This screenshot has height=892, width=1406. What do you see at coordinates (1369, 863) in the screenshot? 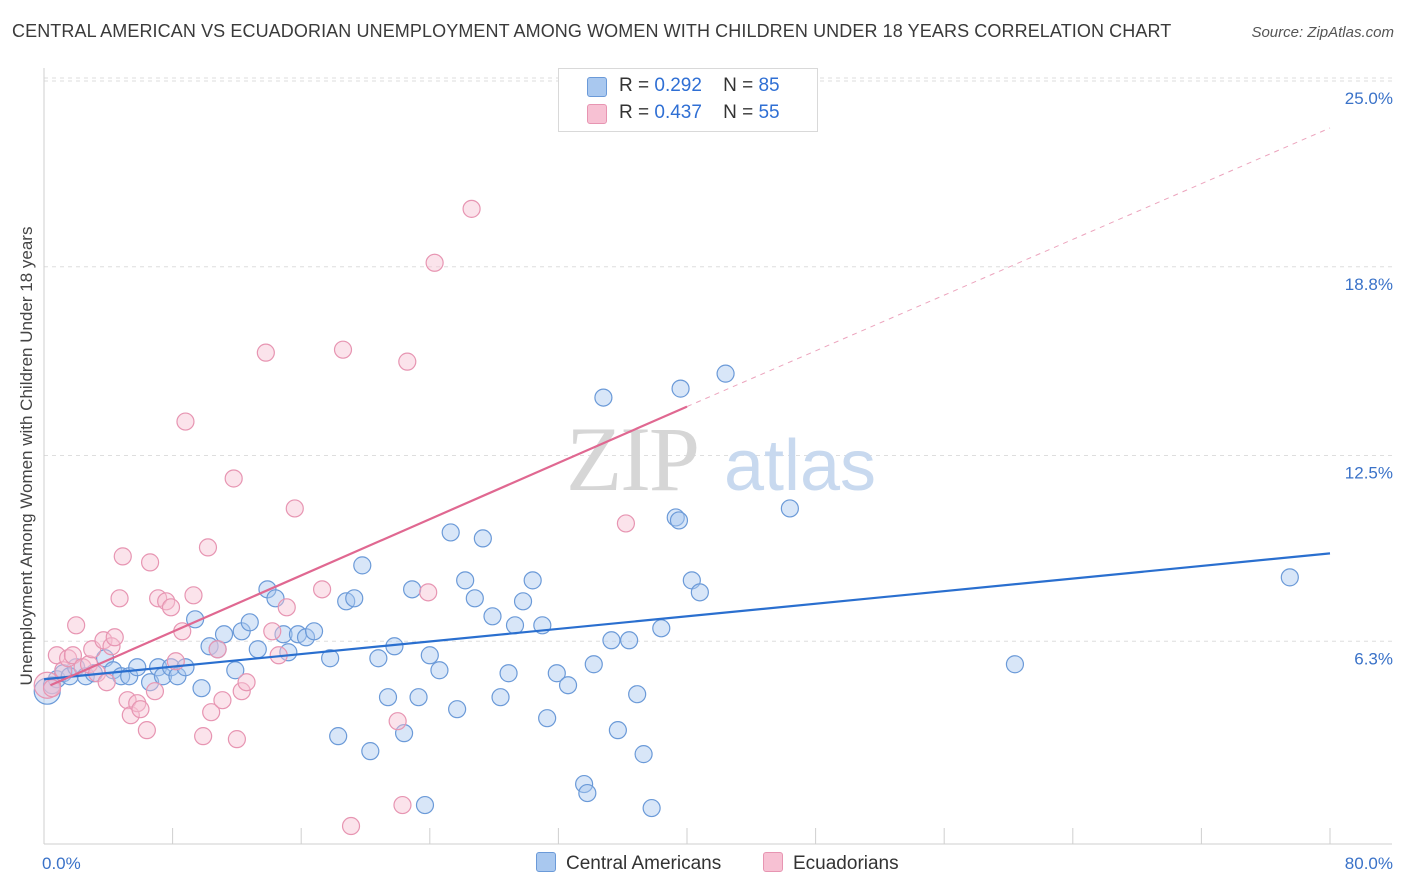
I see `x-tick-label: 80.0%` at bounding box center [1369, 863].